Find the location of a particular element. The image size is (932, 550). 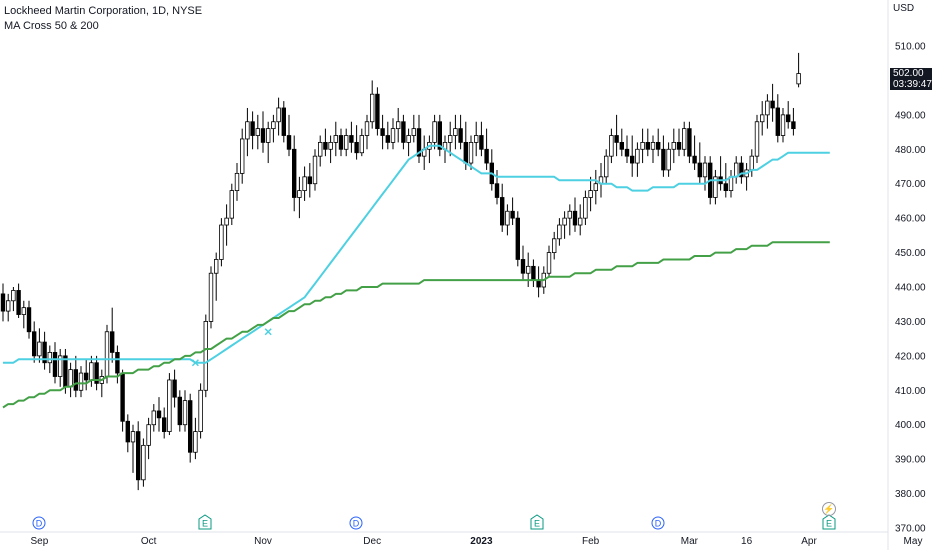

last-price-badge: 502.00 03:39:47 is located at coordinates (911, 79).